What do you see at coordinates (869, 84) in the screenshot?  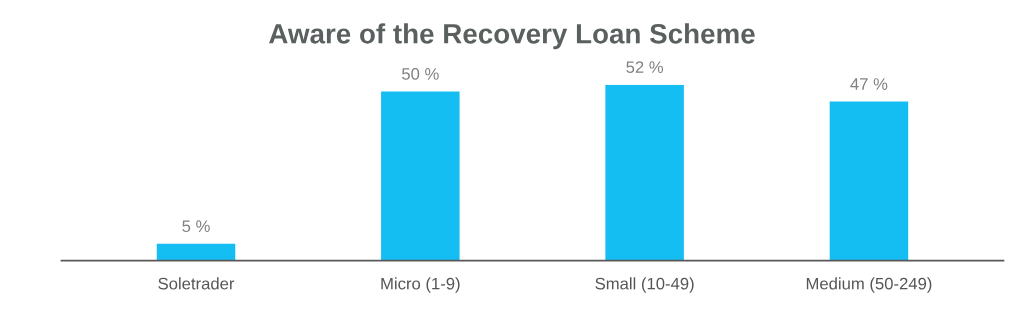 I see `data-label: 47 %` at bounding box center [869, 84].